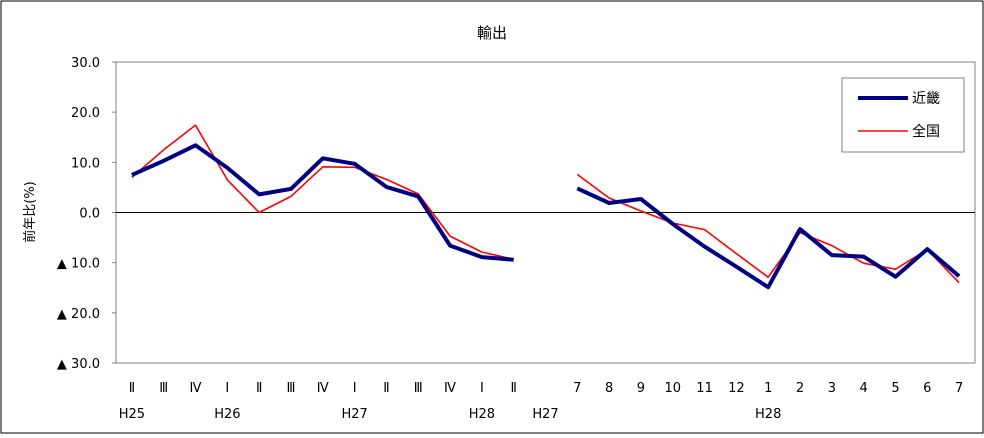 The width and height of the screenshot is (984, 438). I want to click on x-year-label: H25, so click(132, 414).